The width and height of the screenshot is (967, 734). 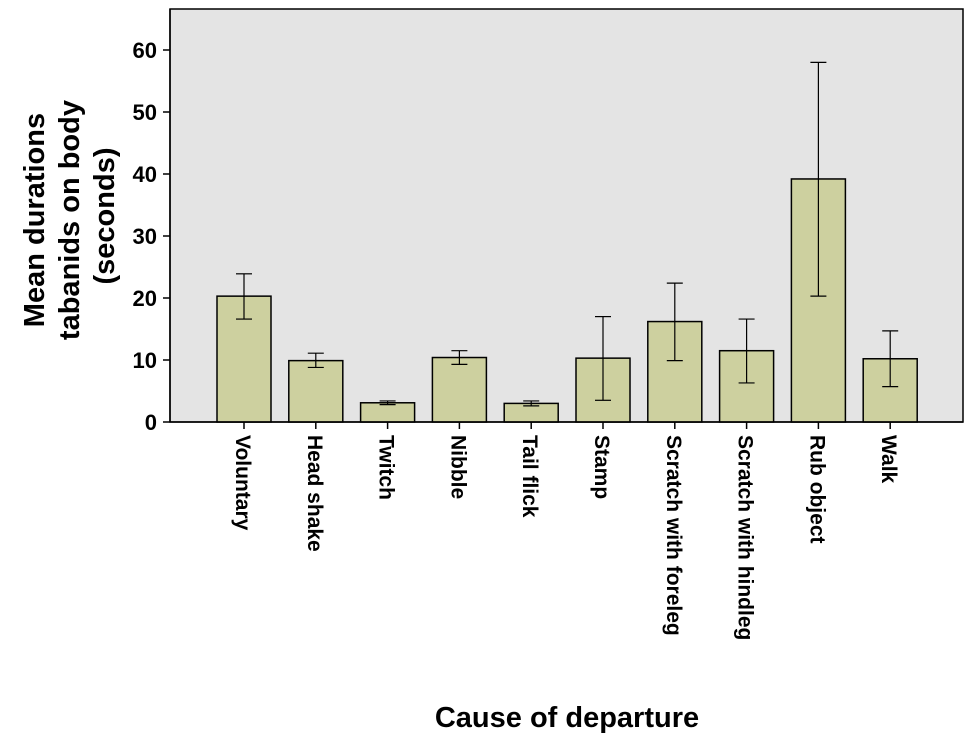 I want to click on x-tick-label: Rub object, so click(x=816, y=489).